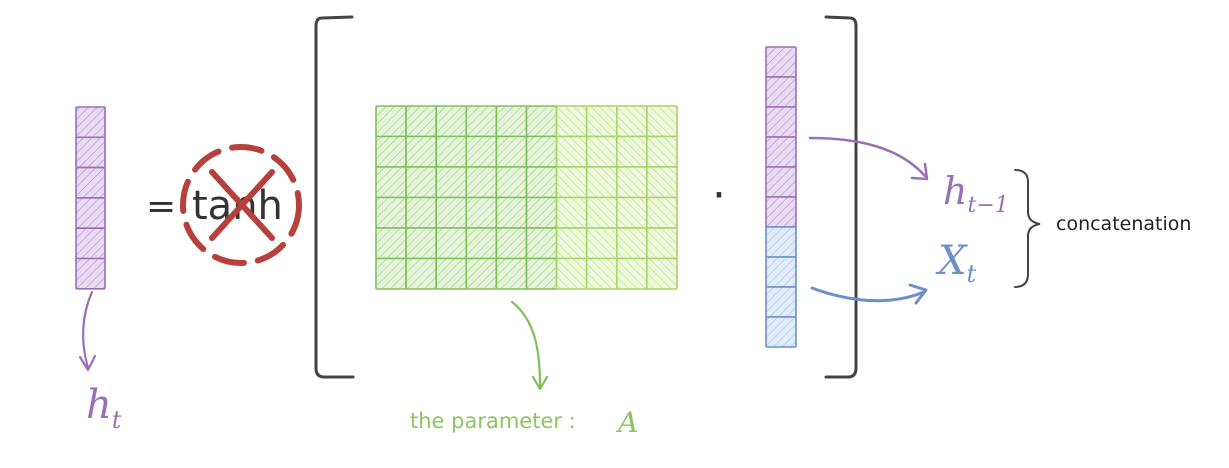 The height and width of the screenshot is (468, 1229). I want to click on ht-arrow-head, so click(87, 363).